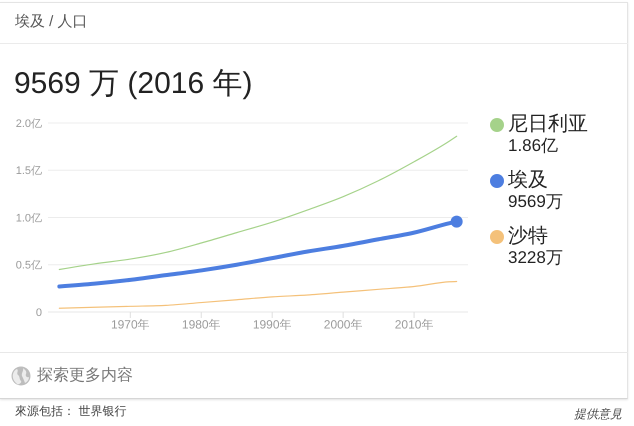 The height and width of the screenshot is (426, 634). I want to click on y-tick-label: 0, so click(39, 312).